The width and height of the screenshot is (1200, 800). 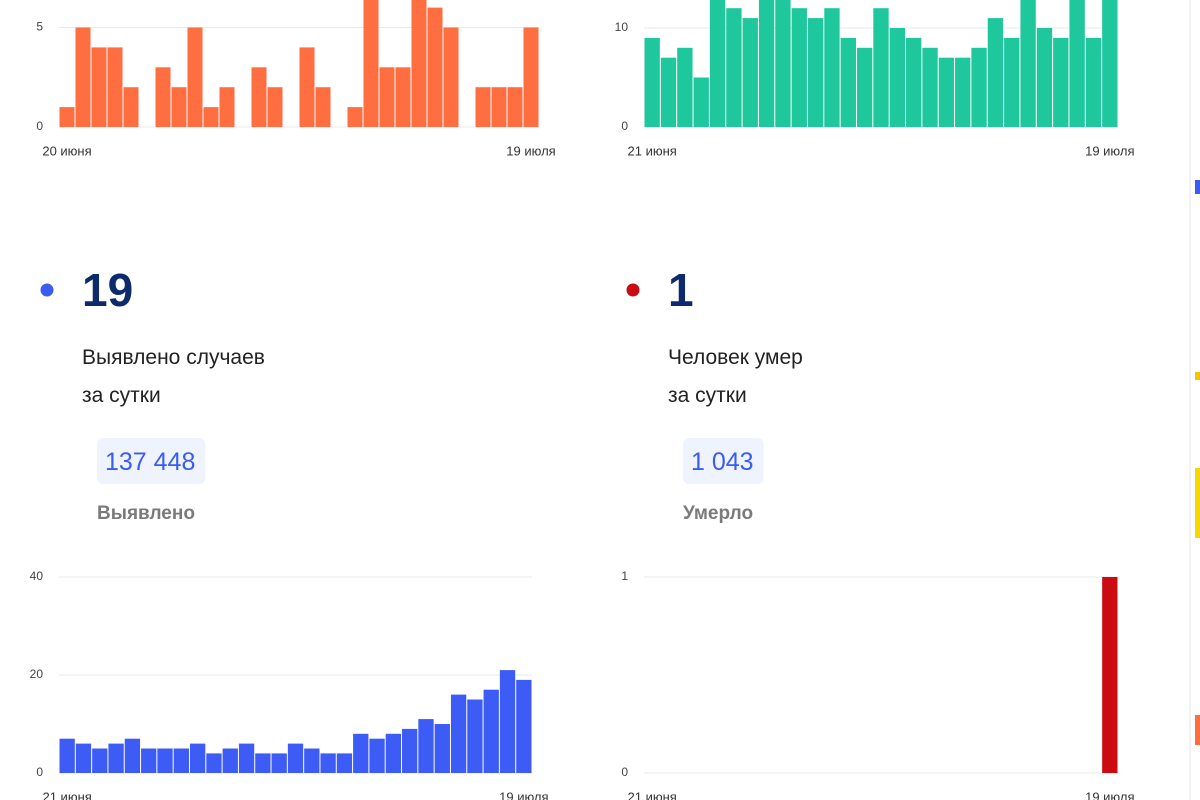 I want to click on y-tick-label: 1, so click(x=624, y=576).